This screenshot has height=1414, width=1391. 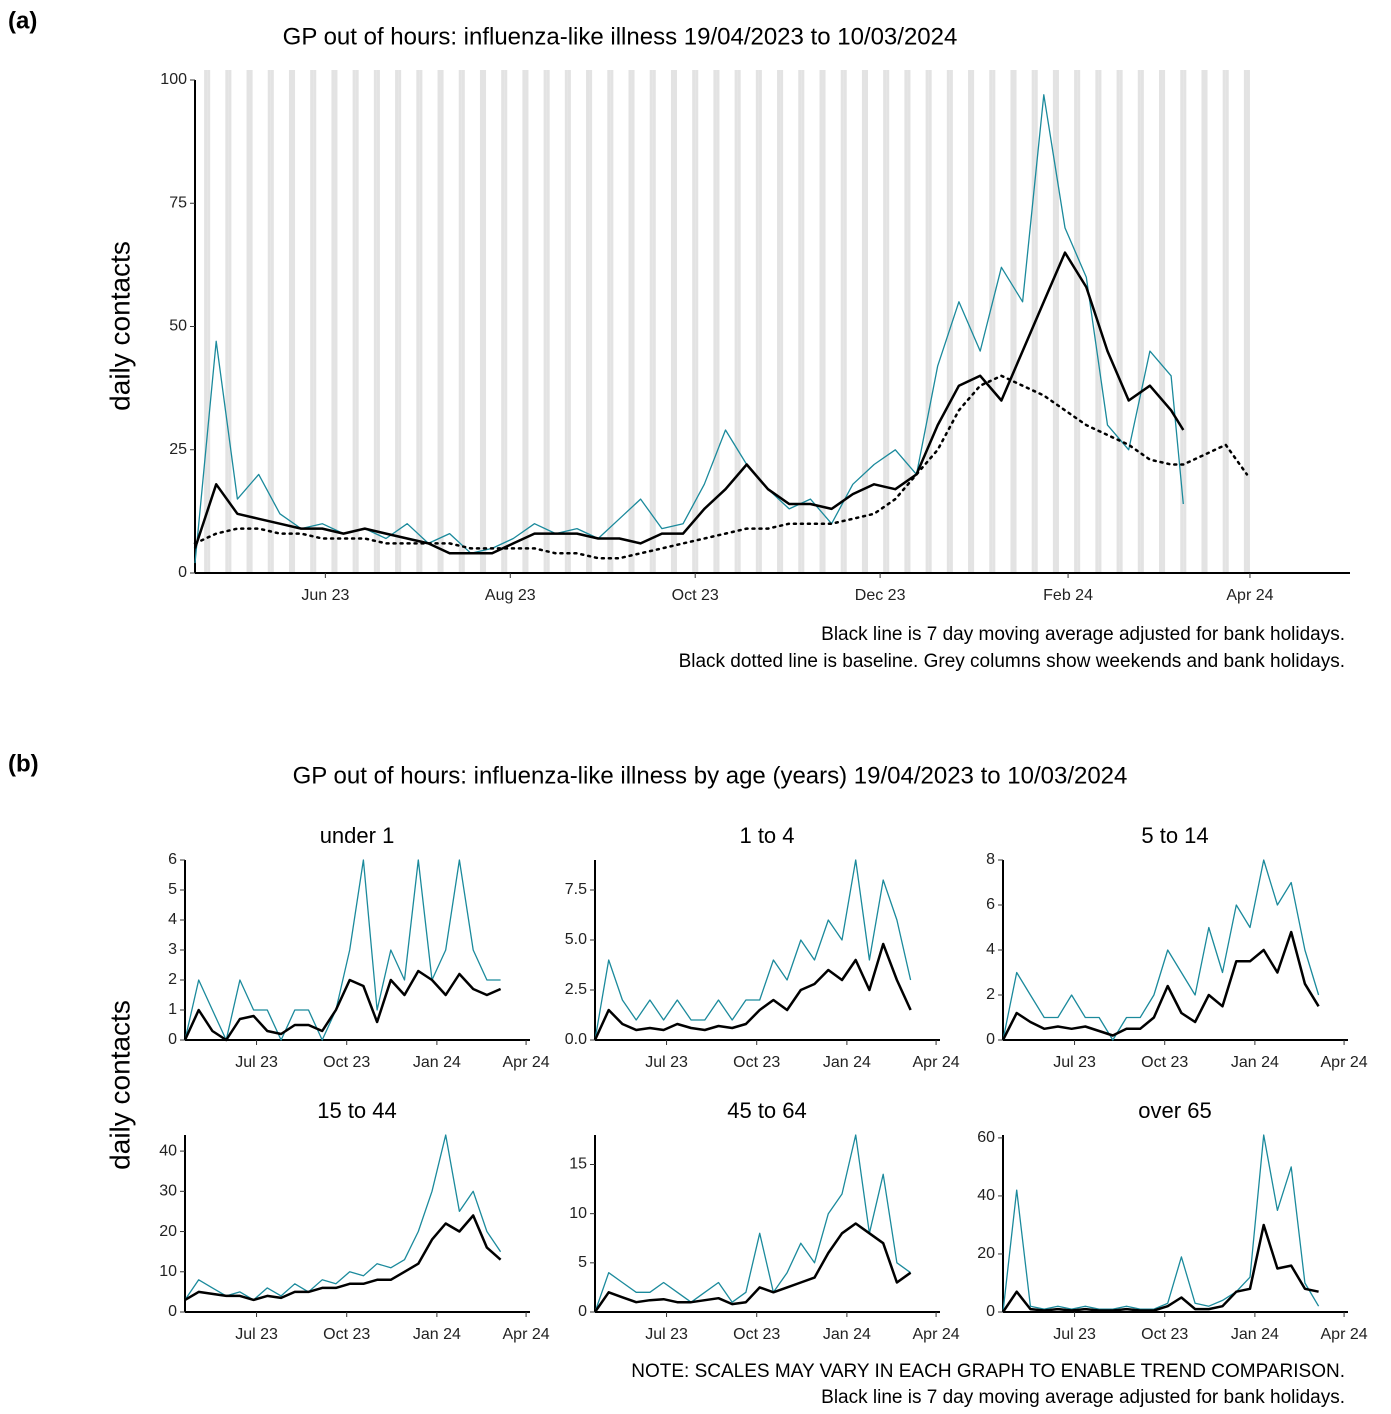 I want to click on y-tick-label: 10, so click(x=168, y=1271).